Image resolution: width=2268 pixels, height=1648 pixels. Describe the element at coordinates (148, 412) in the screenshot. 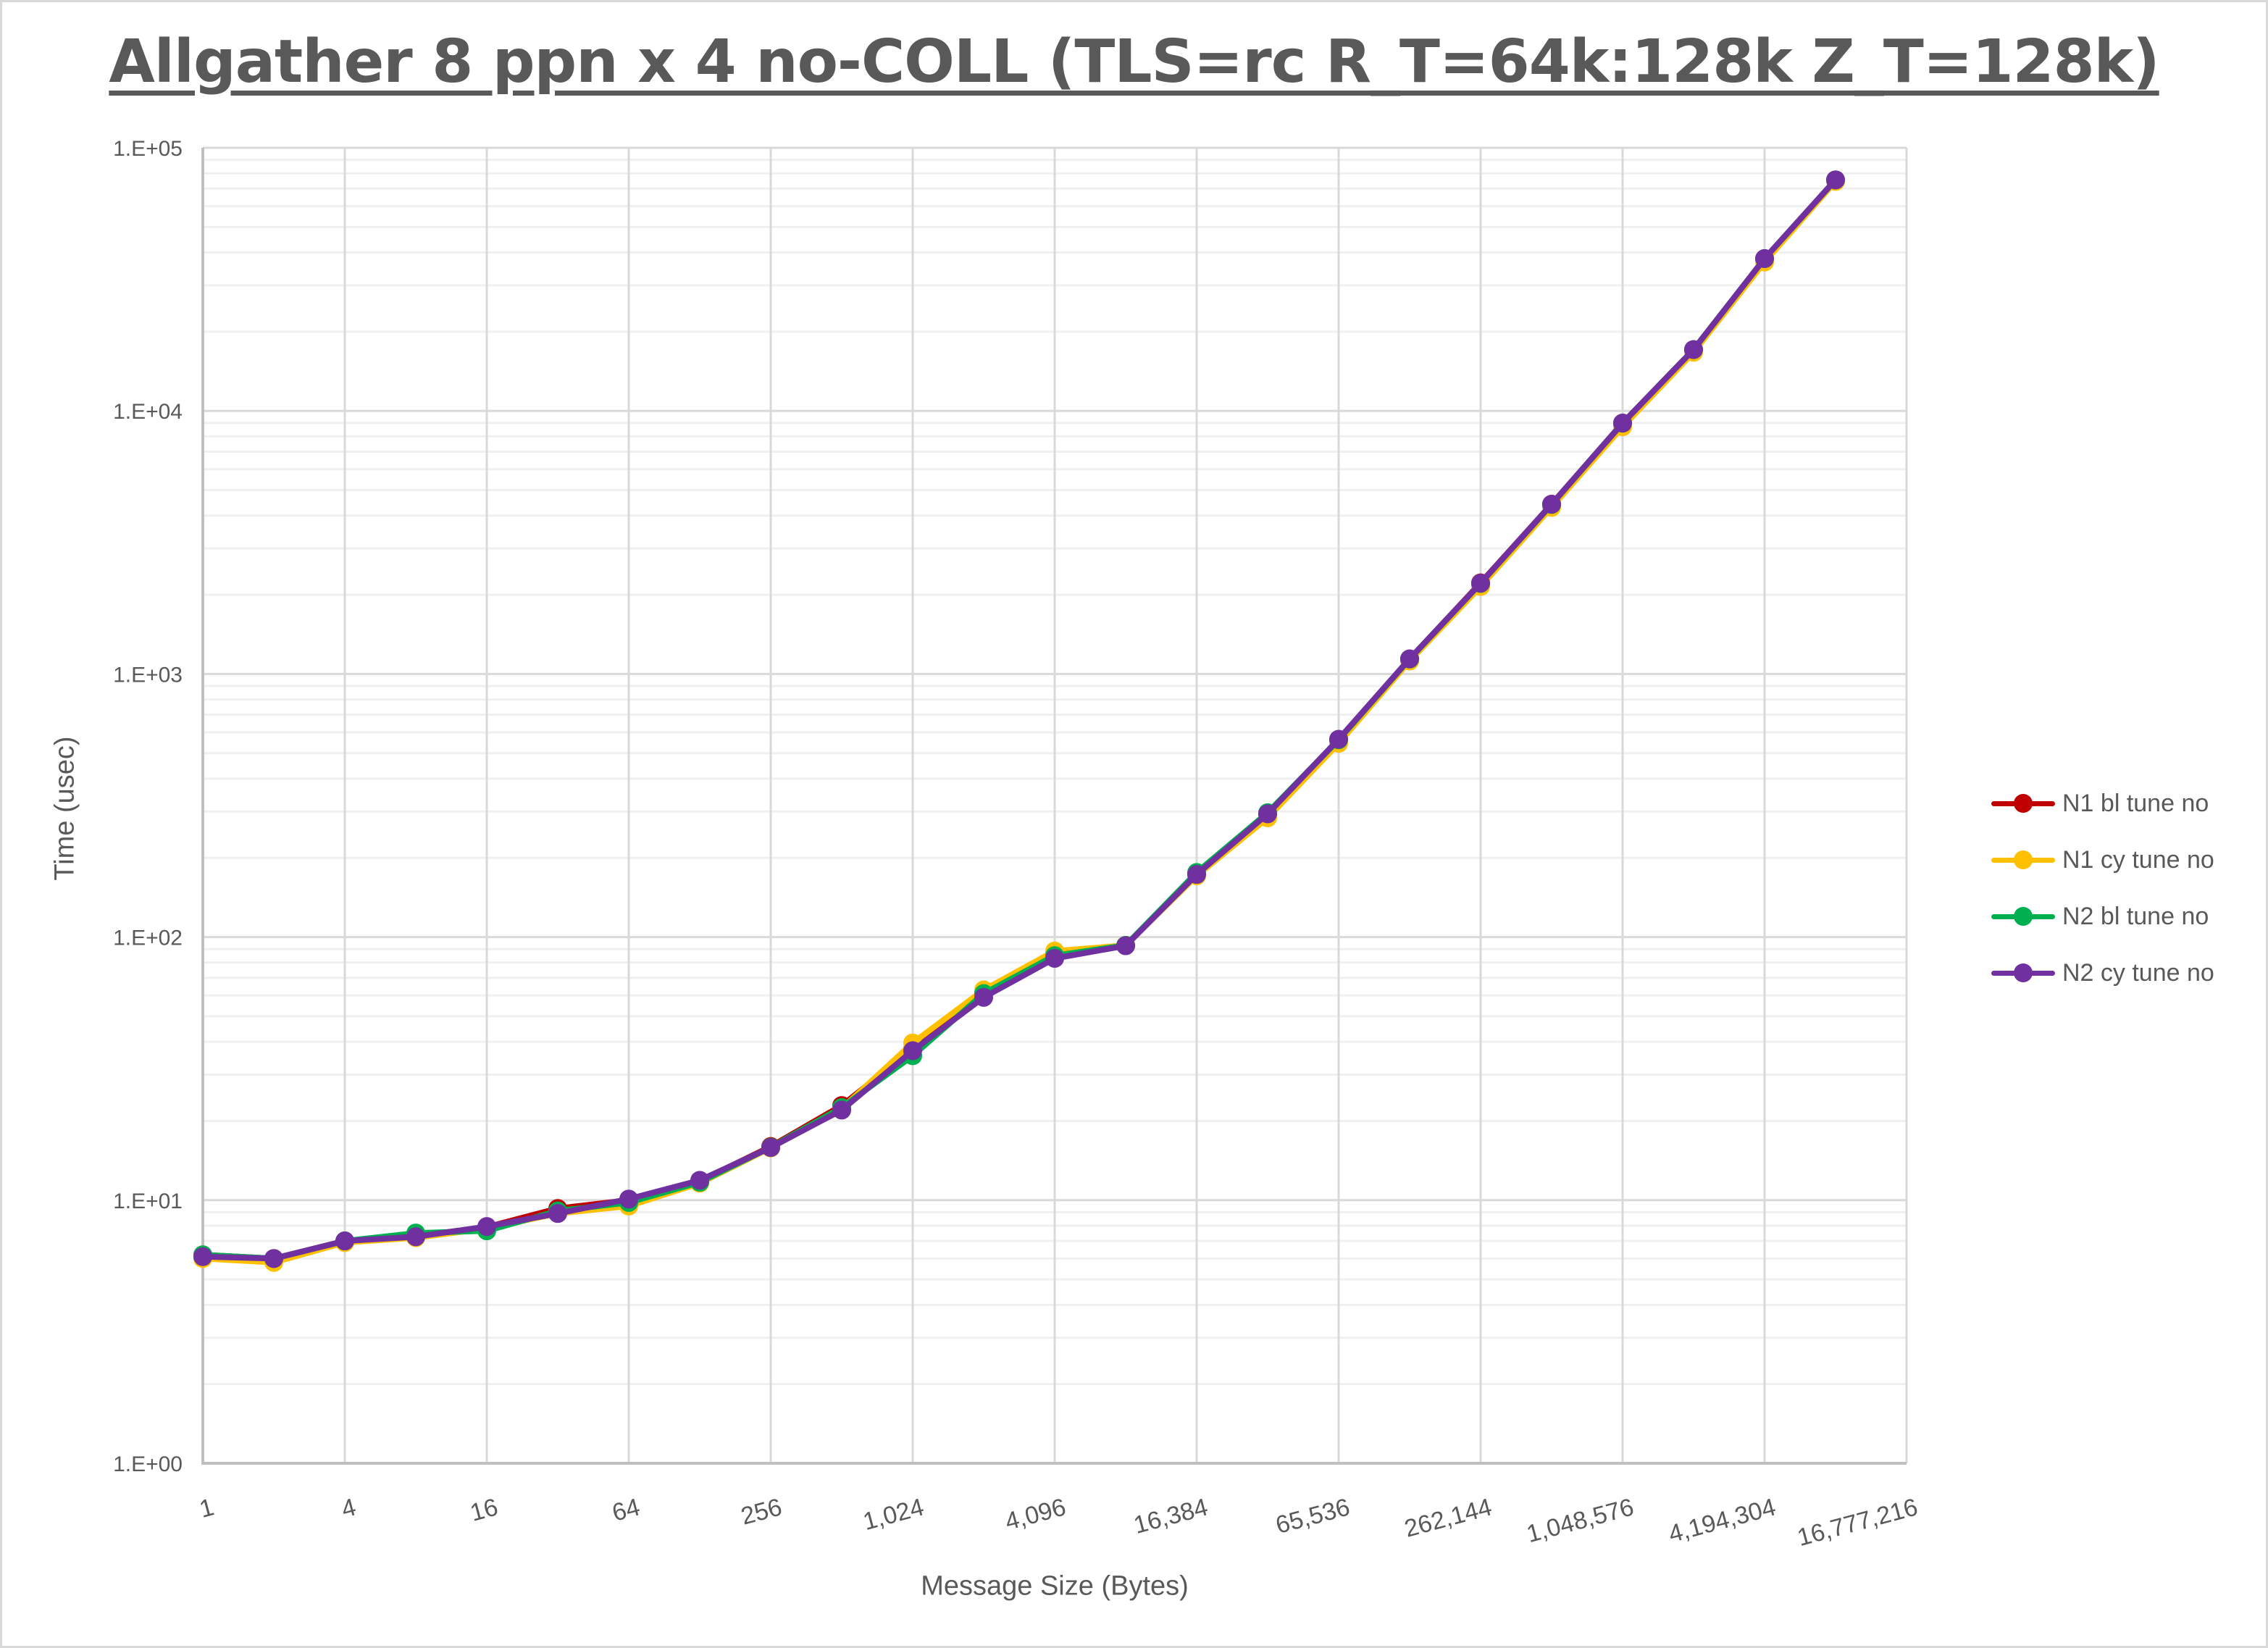

I see `y-tick-label: 1.E+04` at that location.